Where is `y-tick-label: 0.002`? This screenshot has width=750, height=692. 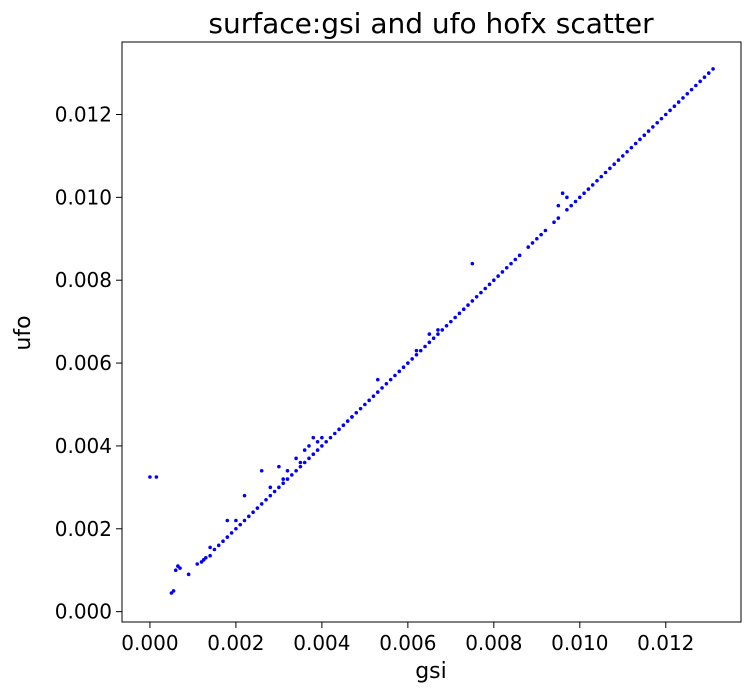 y-tick-label: 0.002 is located at coordinates (83, 529).